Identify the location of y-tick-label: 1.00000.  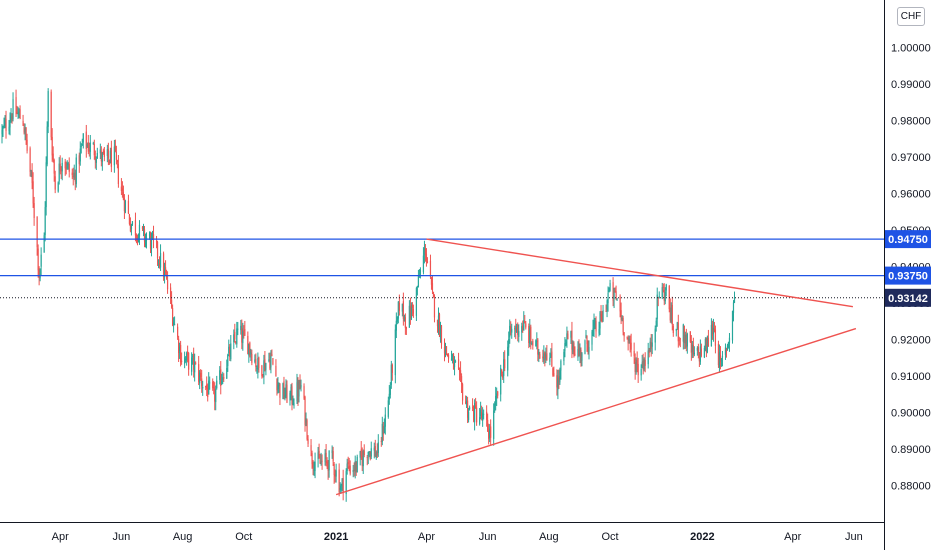
(911, 48).